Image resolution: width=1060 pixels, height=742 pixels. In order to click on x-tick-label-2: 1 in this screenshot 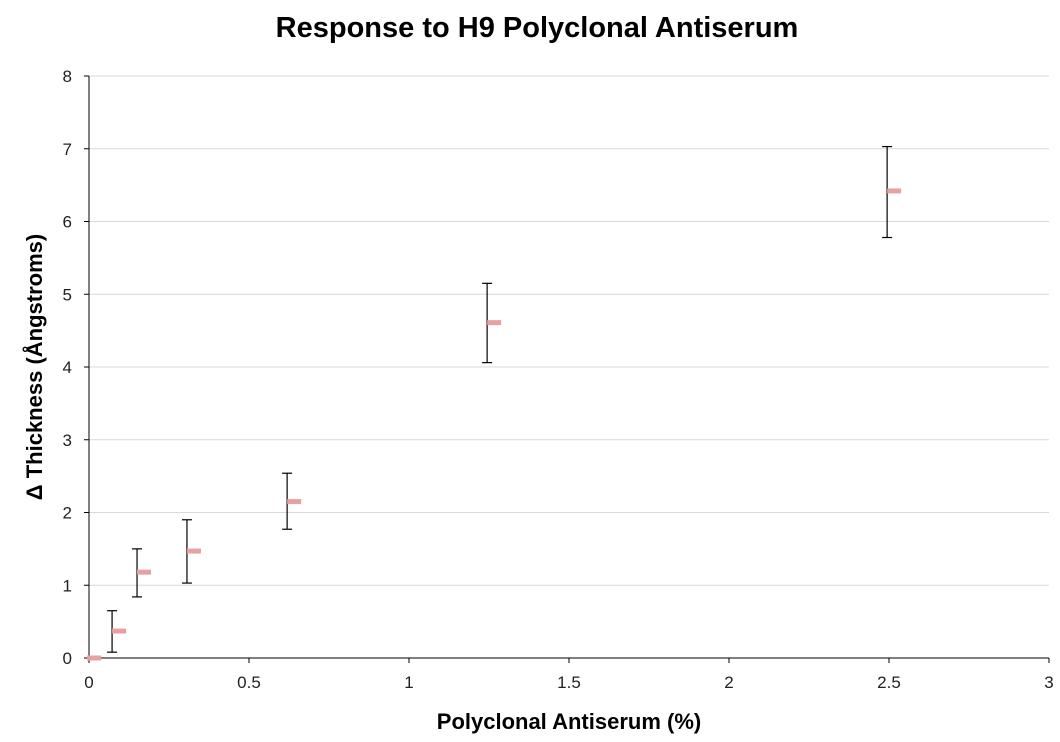, I will do `click(408, 682)`.